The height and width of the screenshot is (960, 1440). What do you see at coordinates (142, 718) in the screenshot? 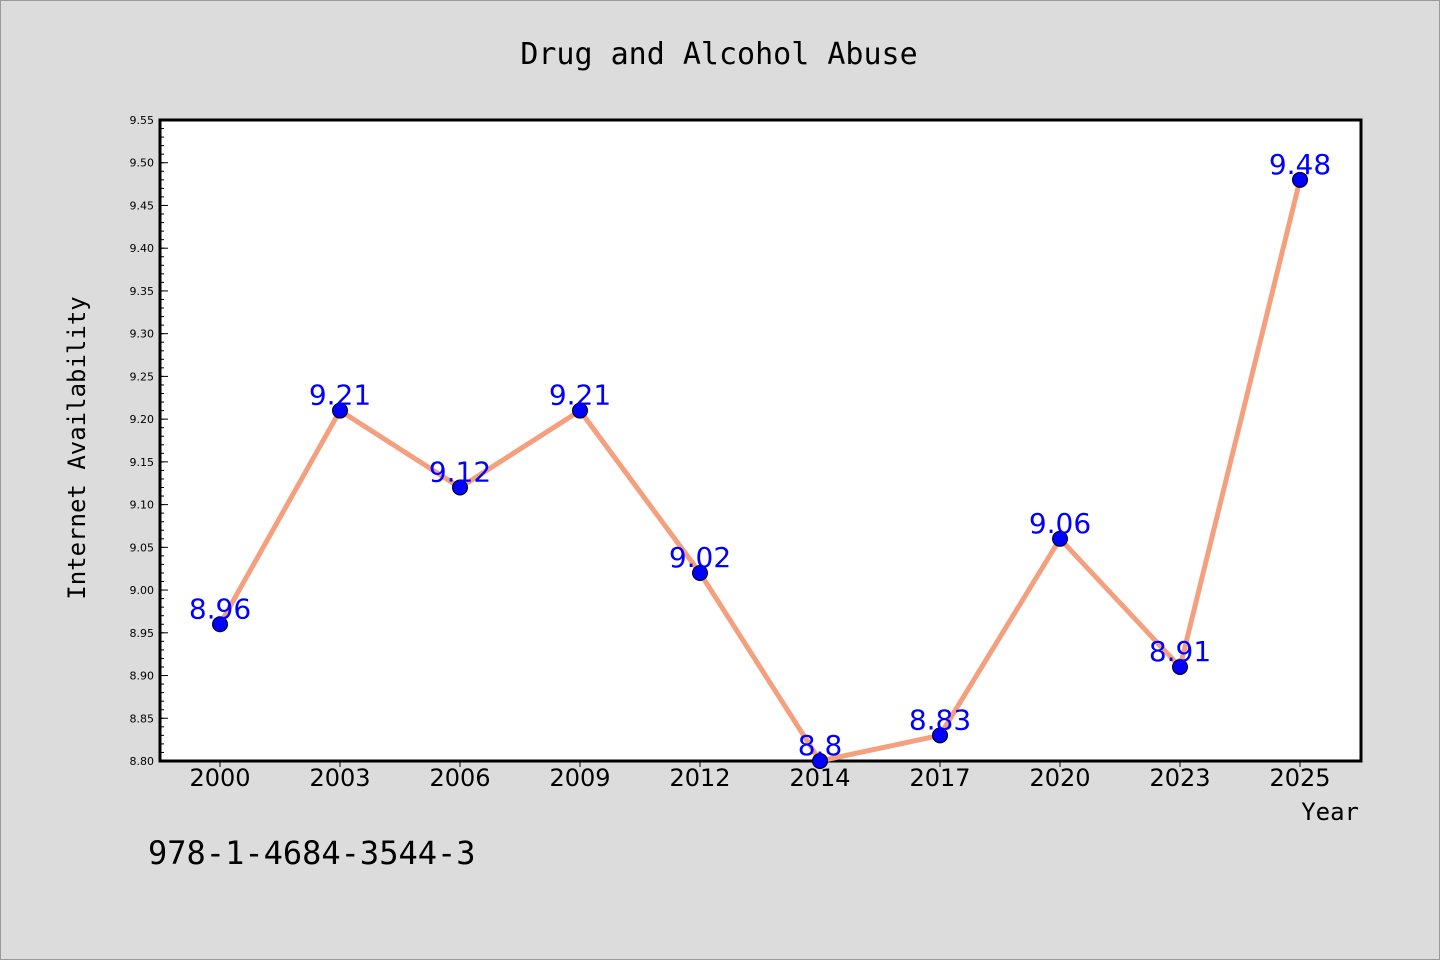
I see `y-tick-label: 8.85` at bounding box center [142, 718].